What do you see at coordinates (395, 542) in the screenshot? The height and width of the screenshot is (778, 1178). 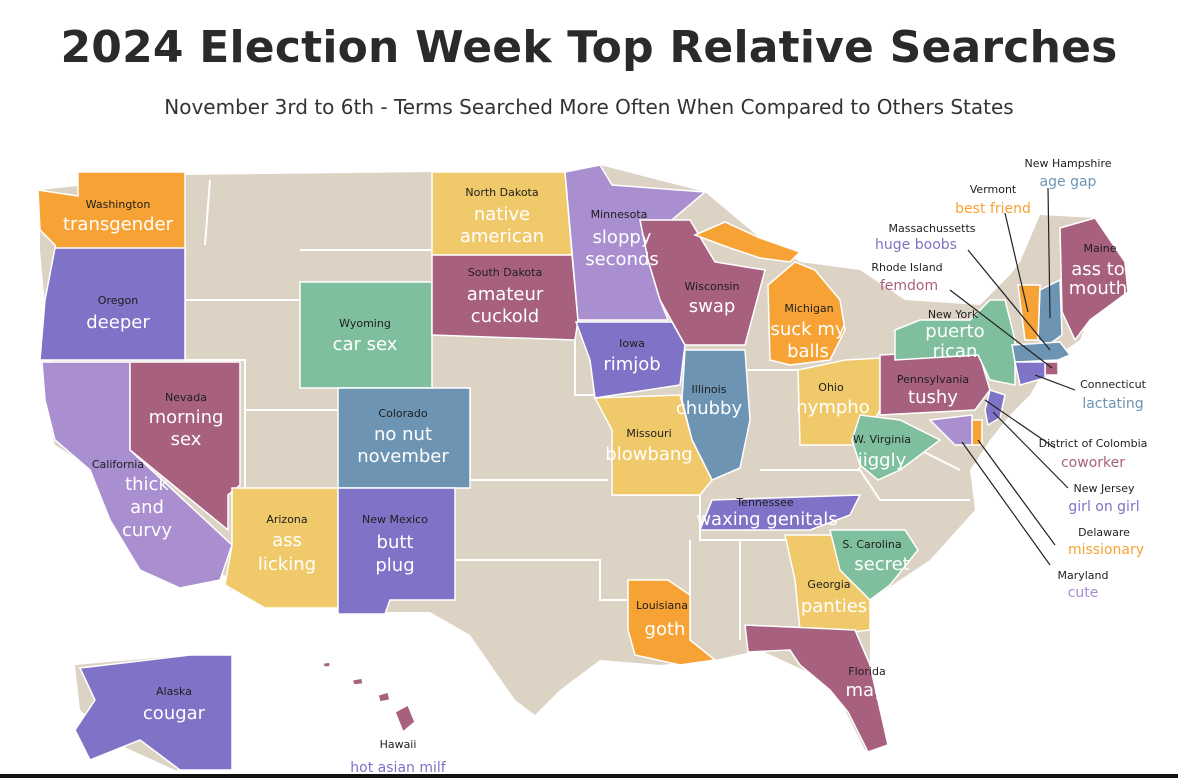 I see `label-new-mexico-term-1: butt` at bounding box center [395, 542].